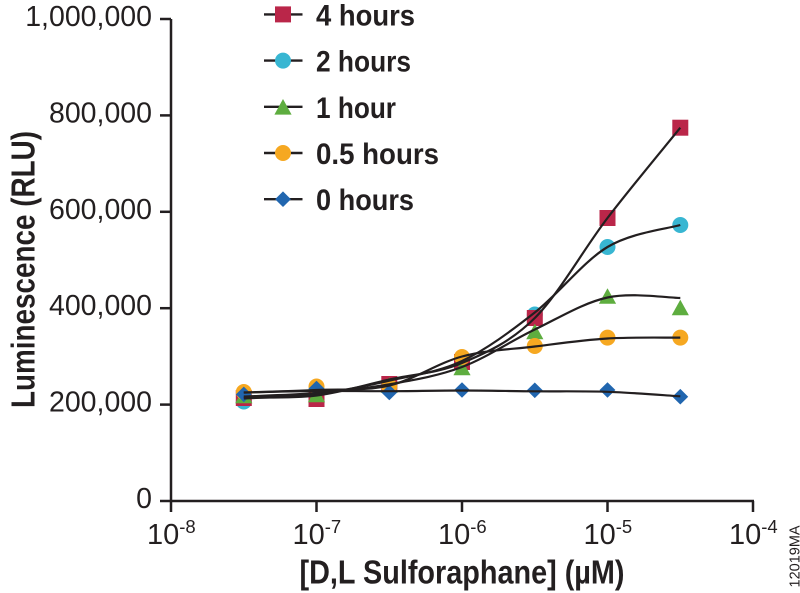 The width and height of the screenshot is (800, 593). Describe the element at coordinates (100, 306) in the screenshot. I see `svg-text: 400,000` at that location.